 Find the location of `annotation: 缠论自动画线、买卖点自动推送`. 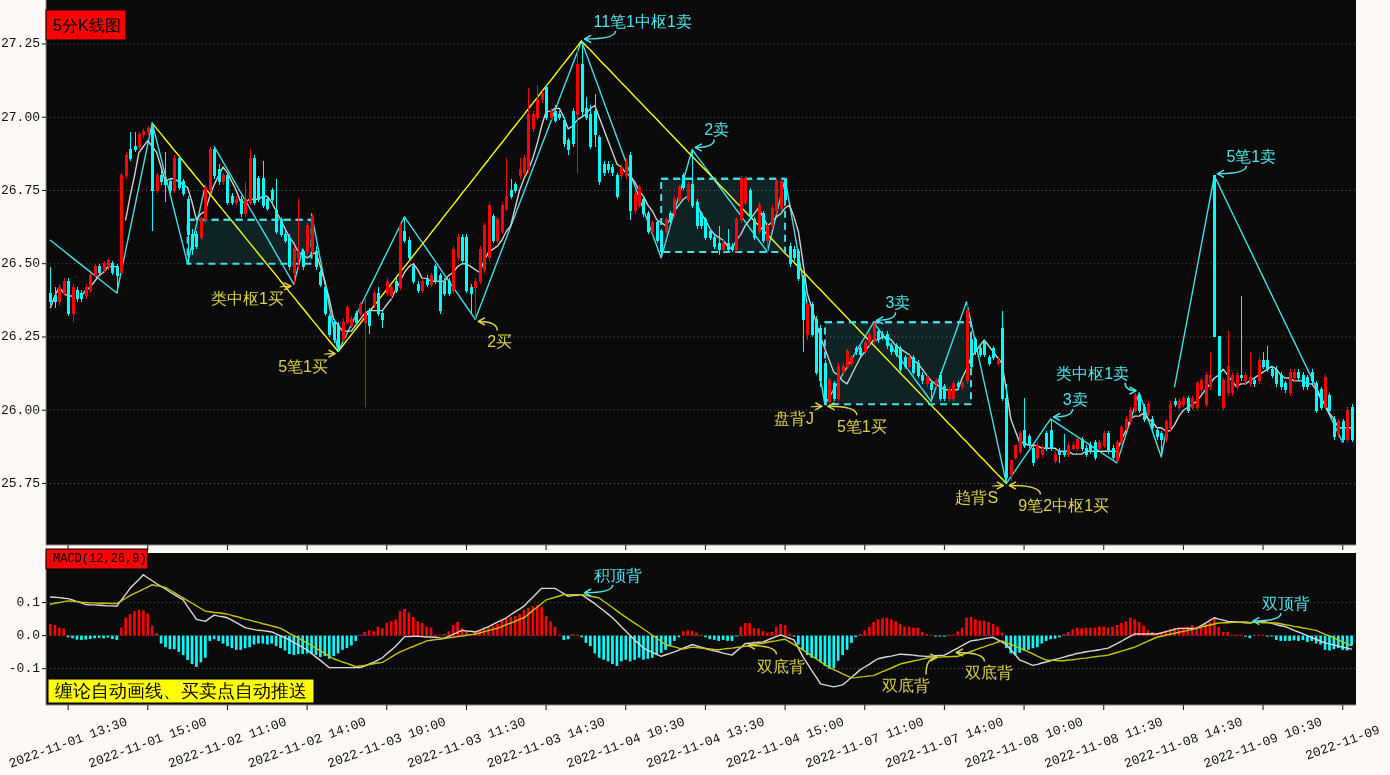

annotation: 缠论自动画线、买卖点自动推送 is located at coordinates (181, 691).